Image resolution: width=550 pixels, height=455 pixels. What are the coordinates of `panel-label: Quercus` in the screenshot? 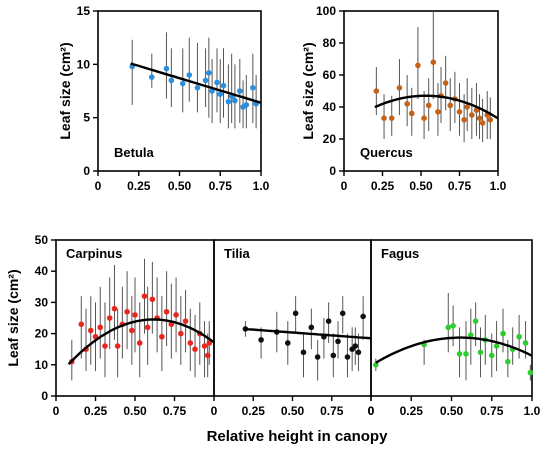 It's located at (386, 152).